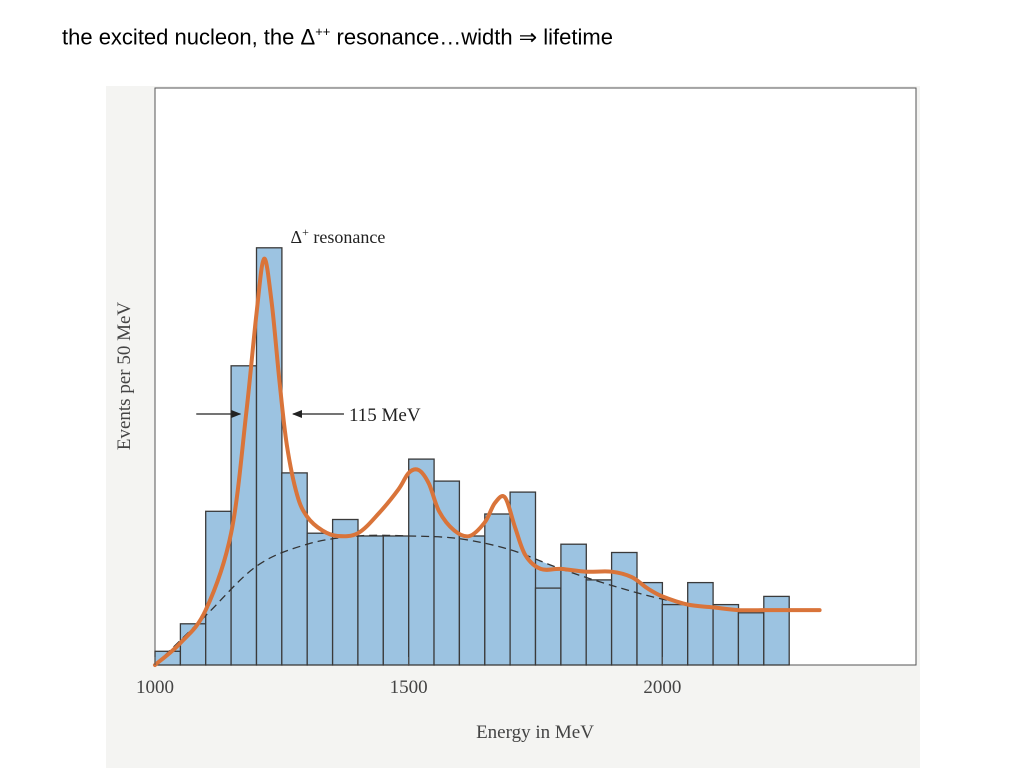 The width and height of the screenshot is (1024, 768). I want to click on resonance-text: resonance, so click(347, 237).